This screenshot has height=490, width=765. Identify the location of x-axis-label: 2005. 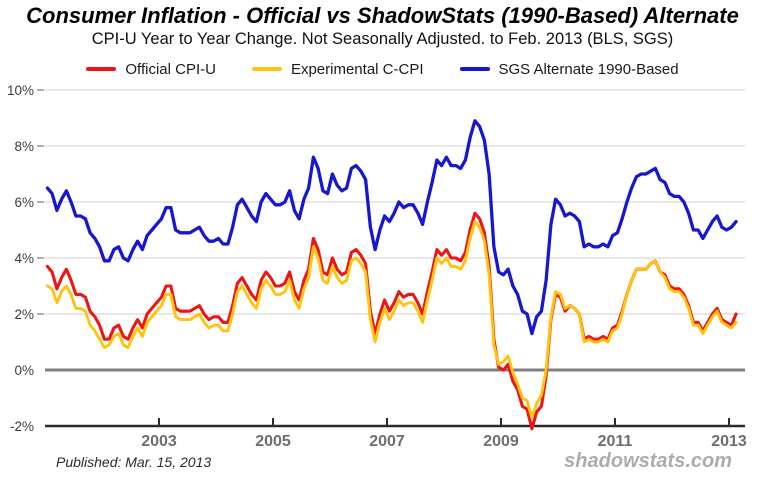
(273, 441).